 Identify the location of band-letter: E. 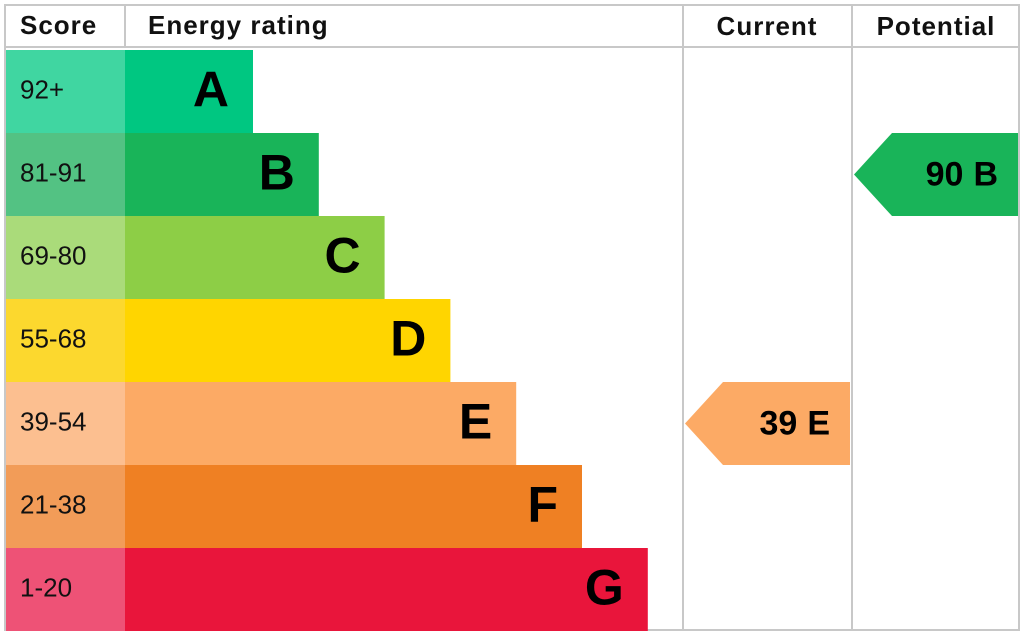
(475, 422).